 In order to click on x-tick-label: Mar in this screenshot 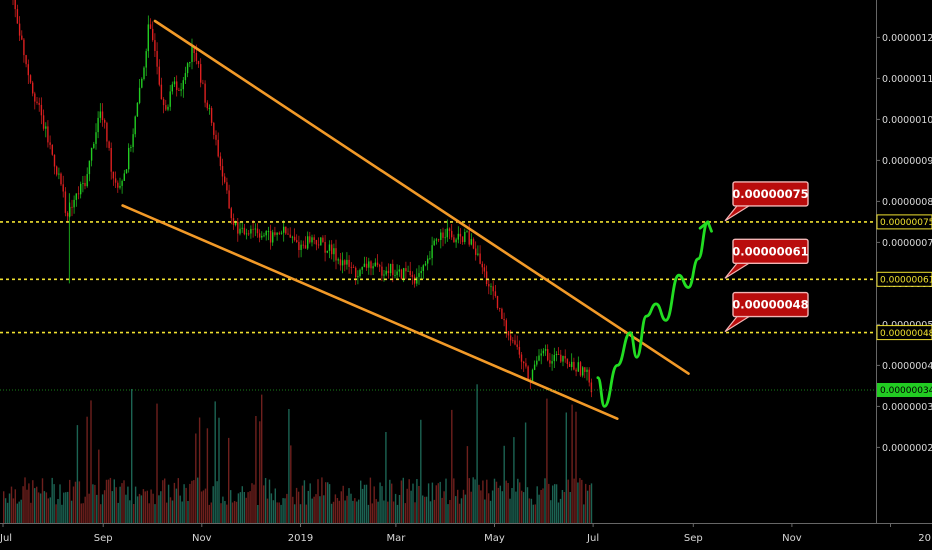, I will do `click(396, 538)`.